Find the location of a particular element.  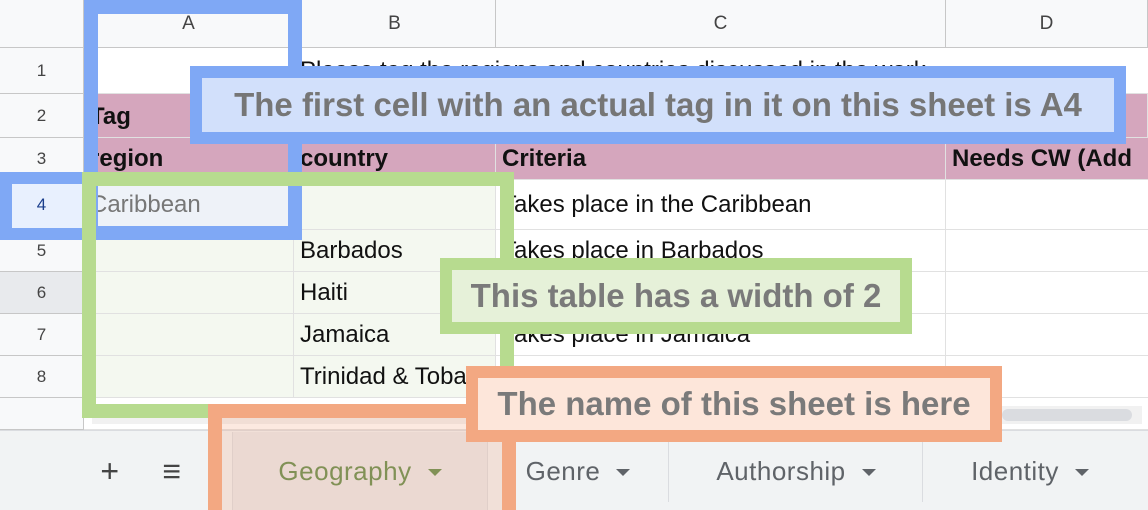

scrollbar-thumb is located at coordinates (1067, 415).